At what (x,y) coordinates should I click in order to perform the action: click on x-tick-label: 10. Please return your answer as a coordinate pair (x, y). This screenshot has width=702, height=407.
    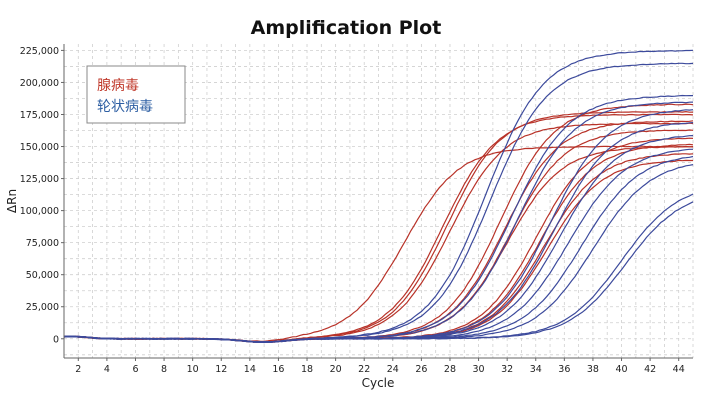
    Looking at the image, I should click on (193, 369).